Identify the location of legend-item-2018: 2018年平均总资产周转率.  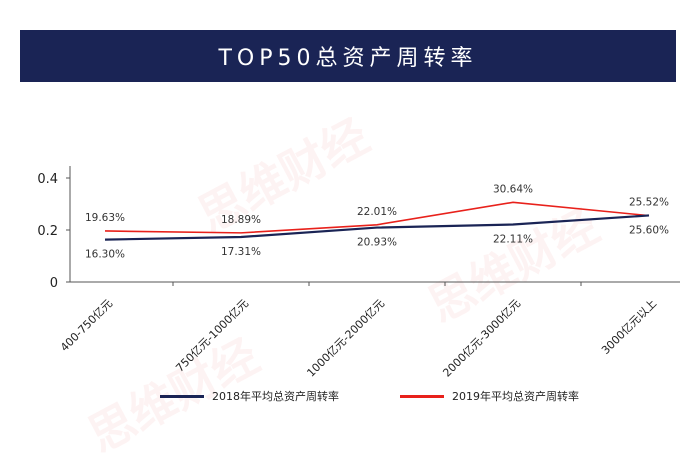
(249, 396).